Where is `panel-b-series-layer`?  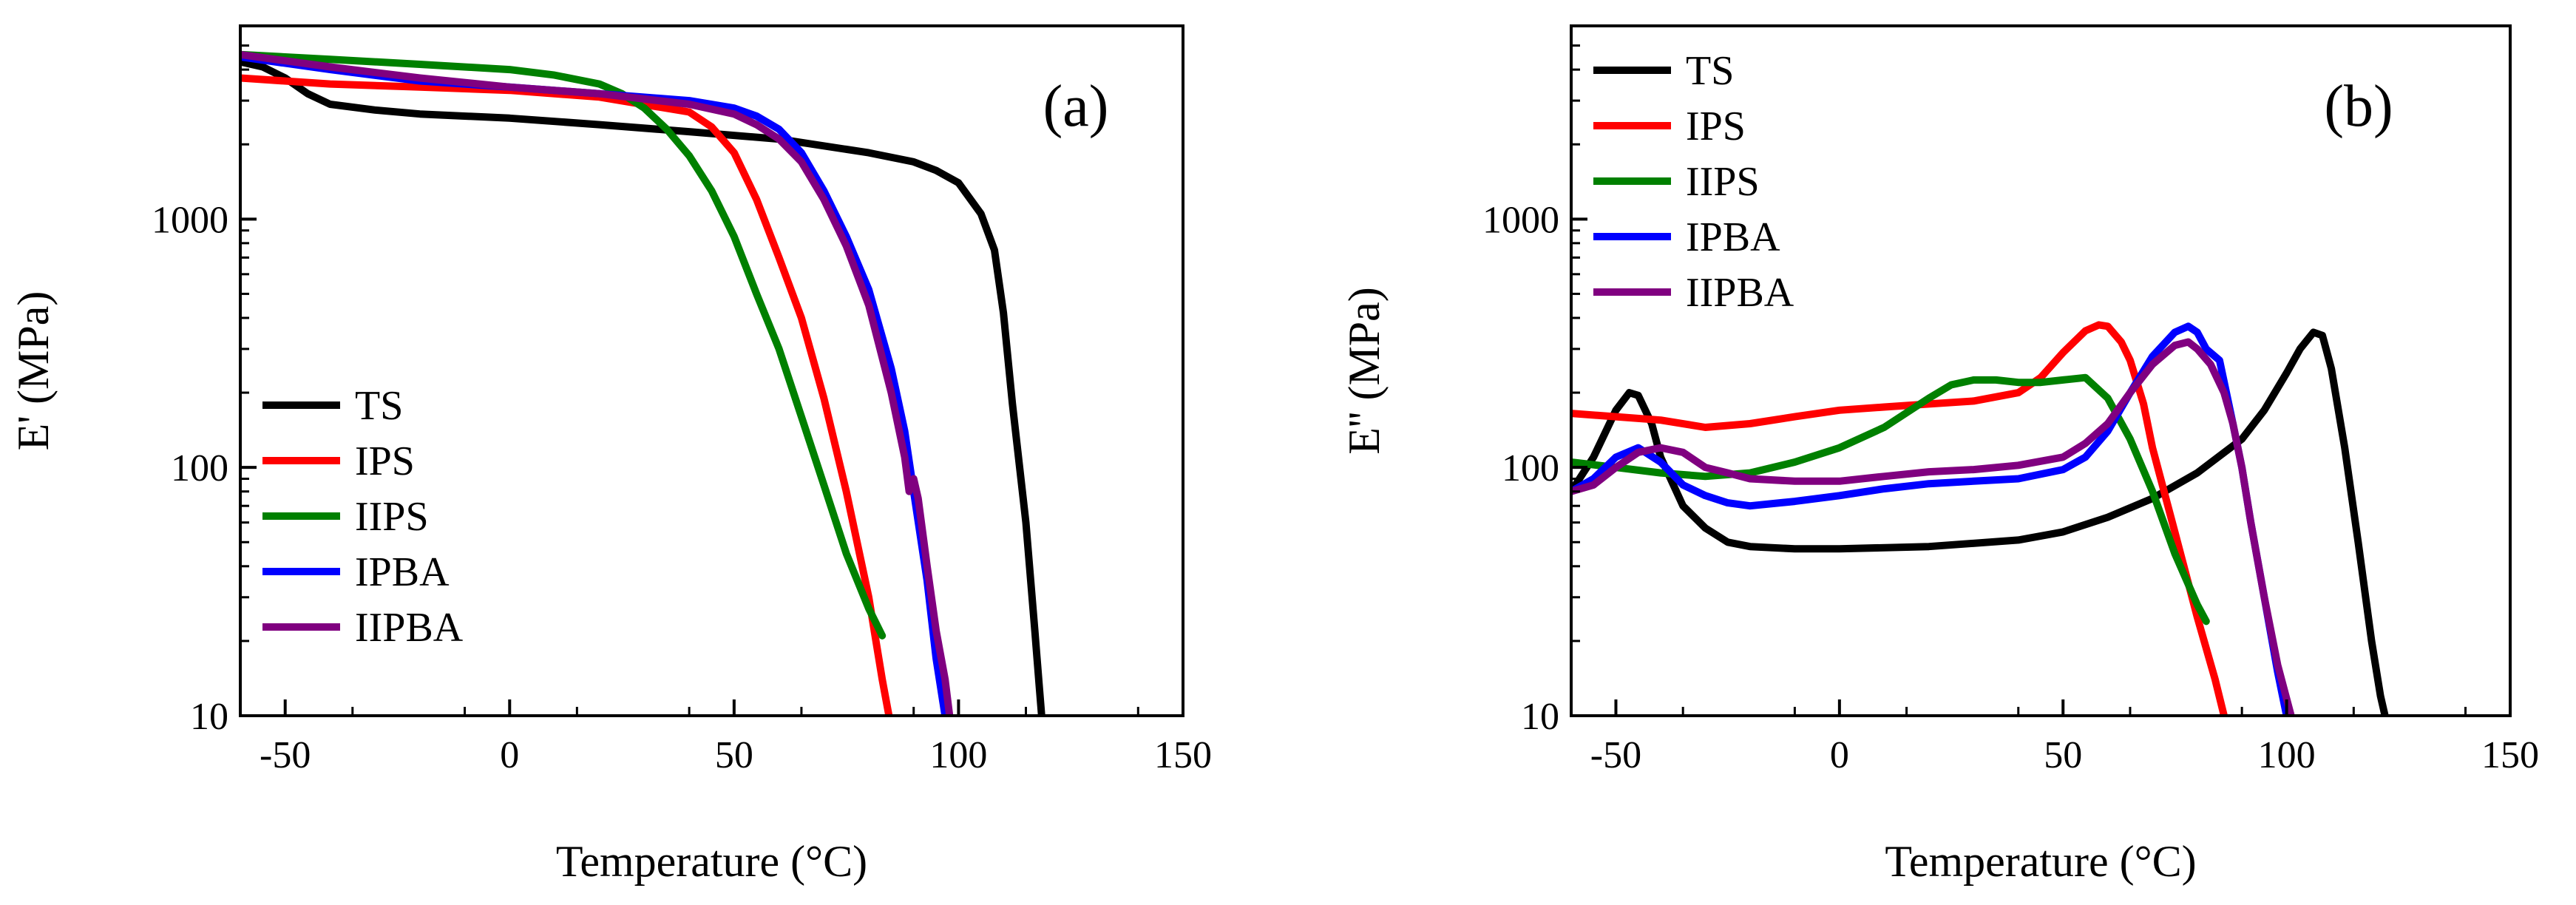 panel-b-series-layer is located at coordinates (1980, 518).